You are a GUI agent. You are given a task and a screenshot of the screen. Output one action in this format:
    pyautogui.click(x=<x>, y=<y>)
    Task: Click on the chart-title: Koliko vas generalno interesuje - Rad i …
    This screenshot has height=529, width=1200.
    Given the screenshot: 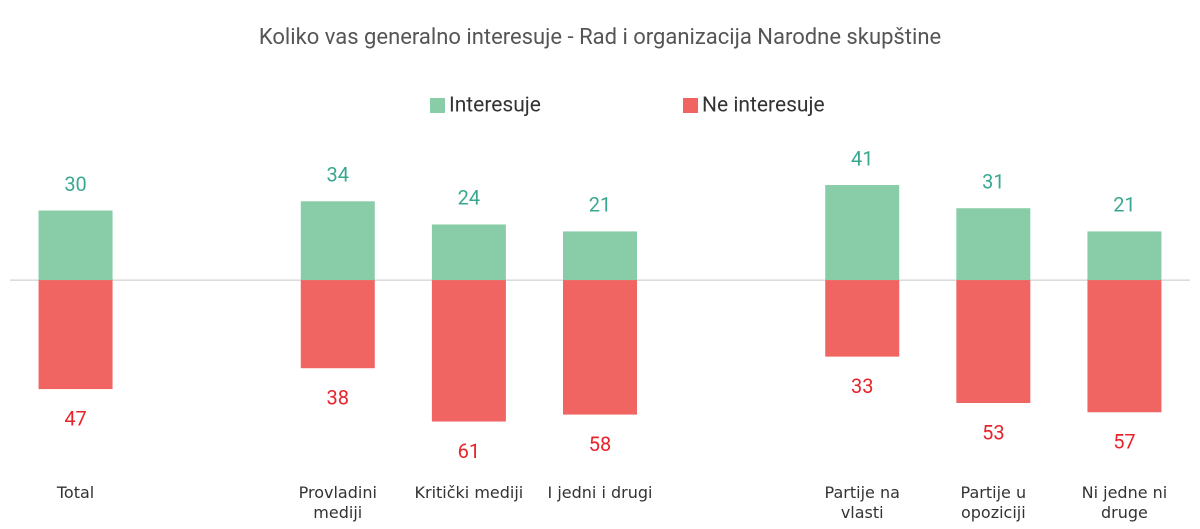 What is the action you would take?
    pyautogui.click(x=600, y=37)
    